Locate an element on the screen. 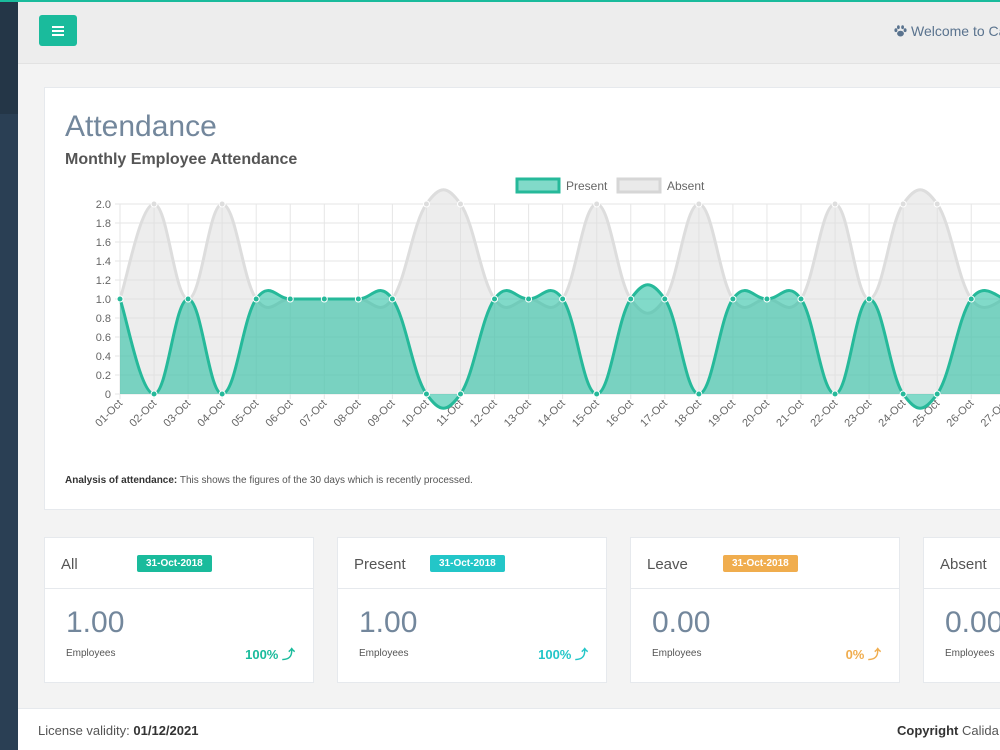 This screenshot has height=750, width=1000. card-pct-value: 100% is located at coordinates (262, 654).